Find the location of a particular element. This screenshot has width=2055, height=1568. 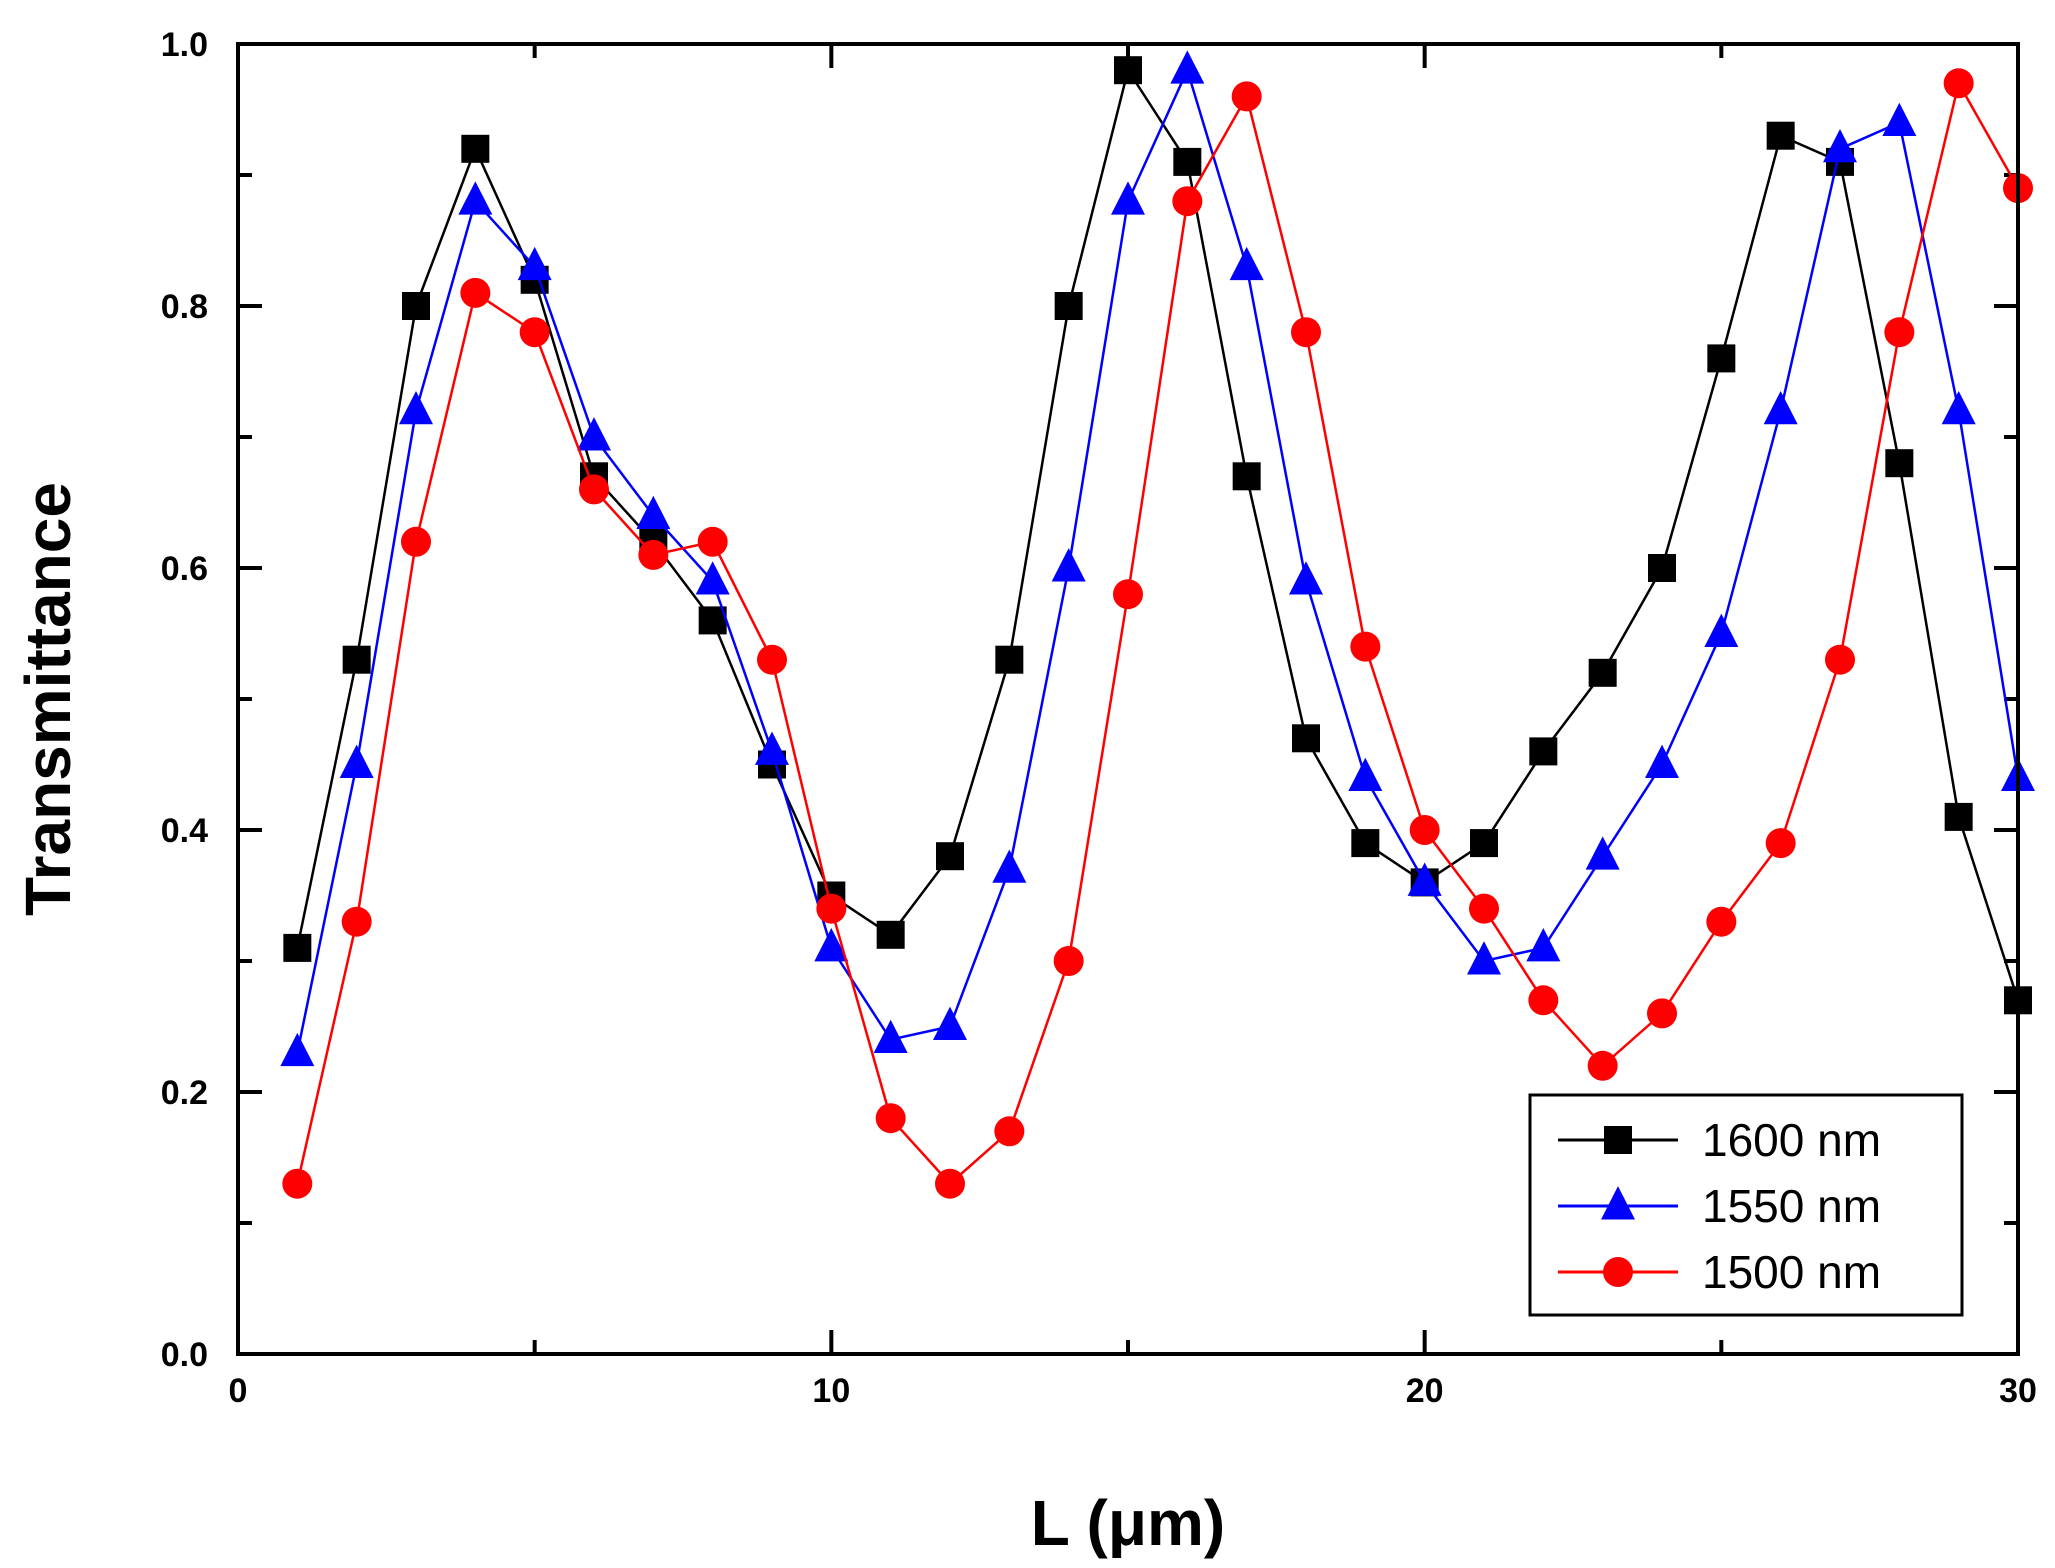

legend-item: 1500 nm is located at coordinates (1719, 1272).